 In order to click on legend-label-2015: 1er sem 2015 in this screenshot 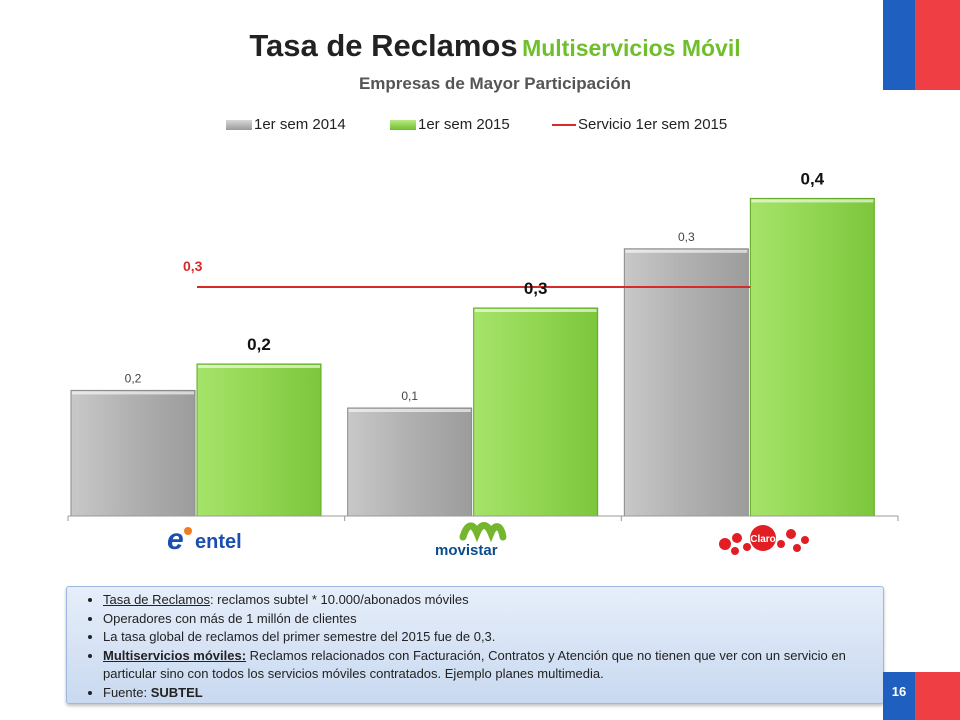, I will do `click(464, 124)`.